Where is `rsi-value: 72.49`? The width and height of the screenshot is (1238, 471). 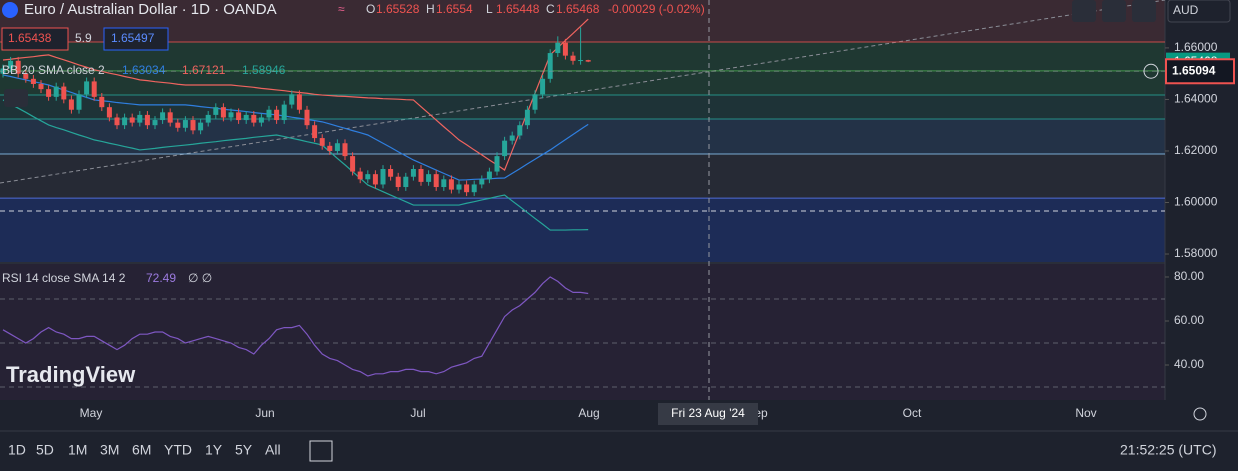
rsi-value: 72.49 is located at coordinates (161, 278).